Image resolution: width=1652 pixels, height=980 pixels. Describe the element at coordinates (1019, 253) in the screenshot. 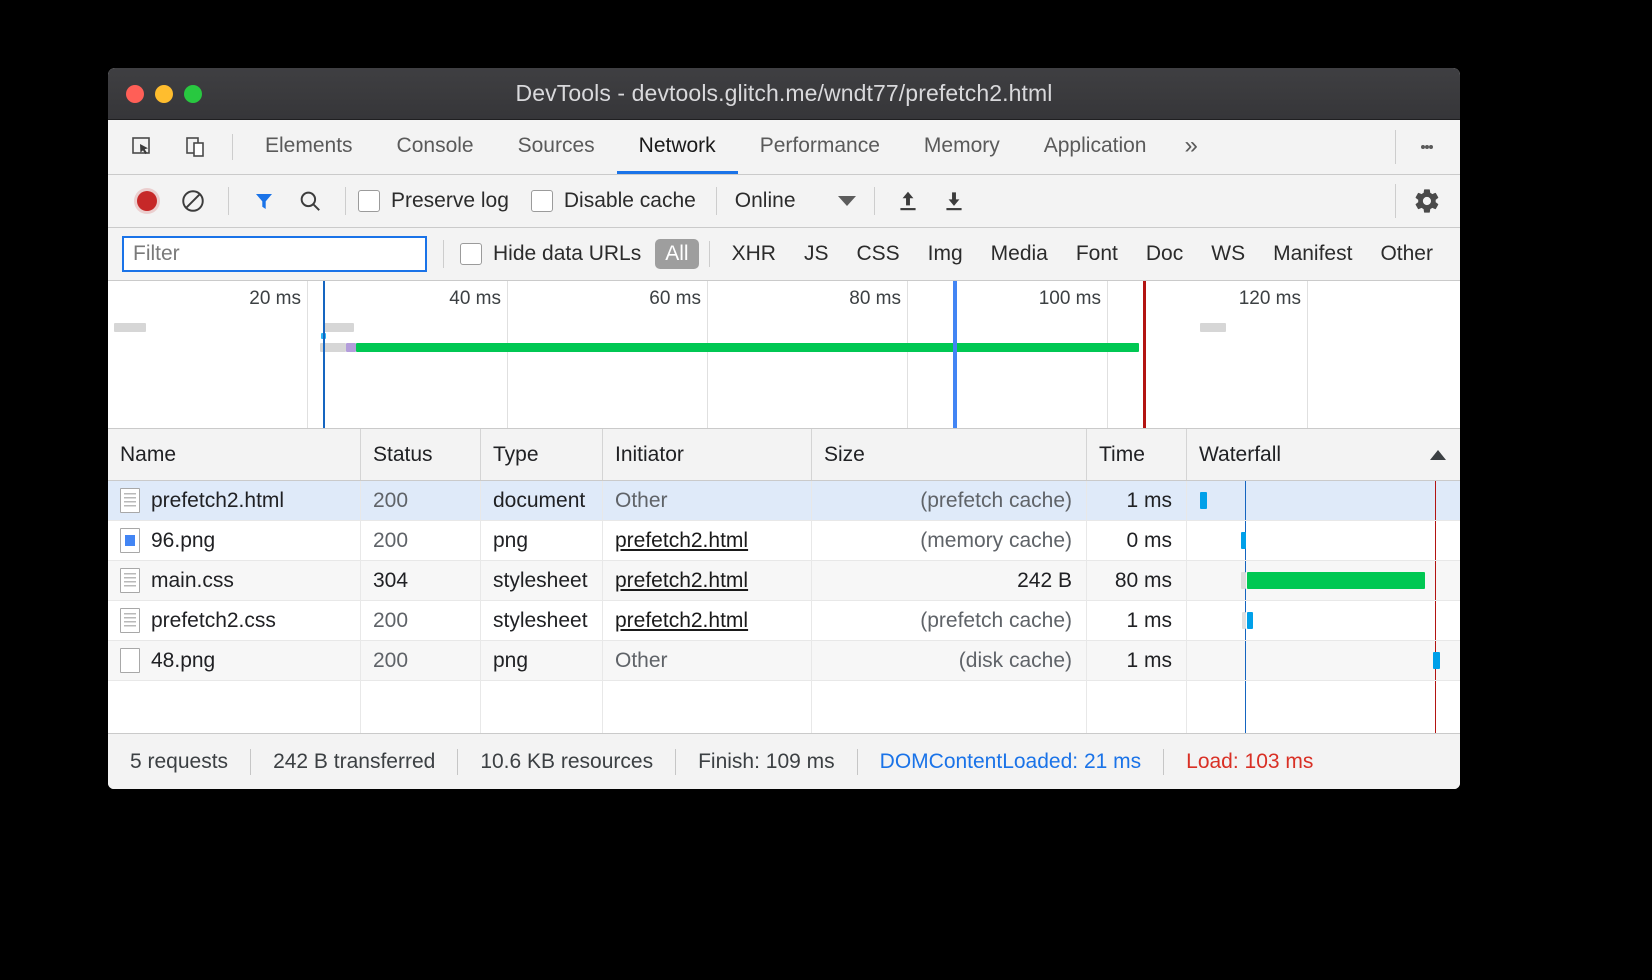

I see `type-filter-media: Media` at that location.